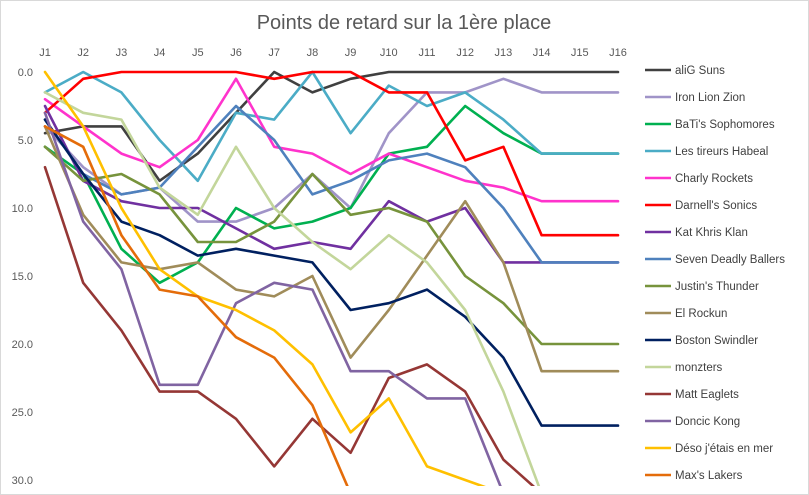 The height and width of the screenshot is (495, 809). Describe the element at coordinates (22, 413) in the screenshot. I see `y-tick-label: 25.0` at that location.